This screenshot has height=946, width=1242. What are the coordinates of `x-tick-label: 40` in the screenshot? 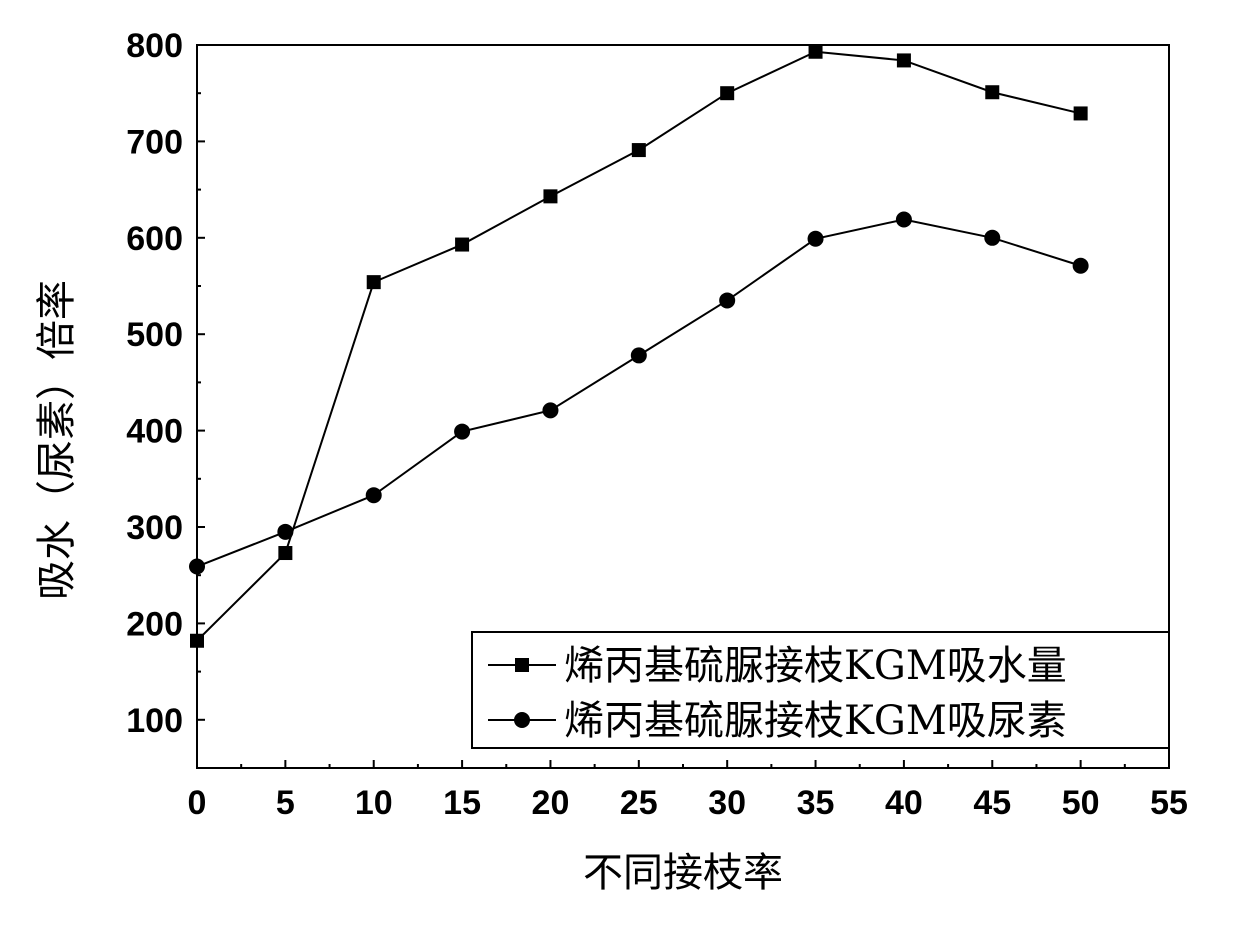 It's located at (904, 803).